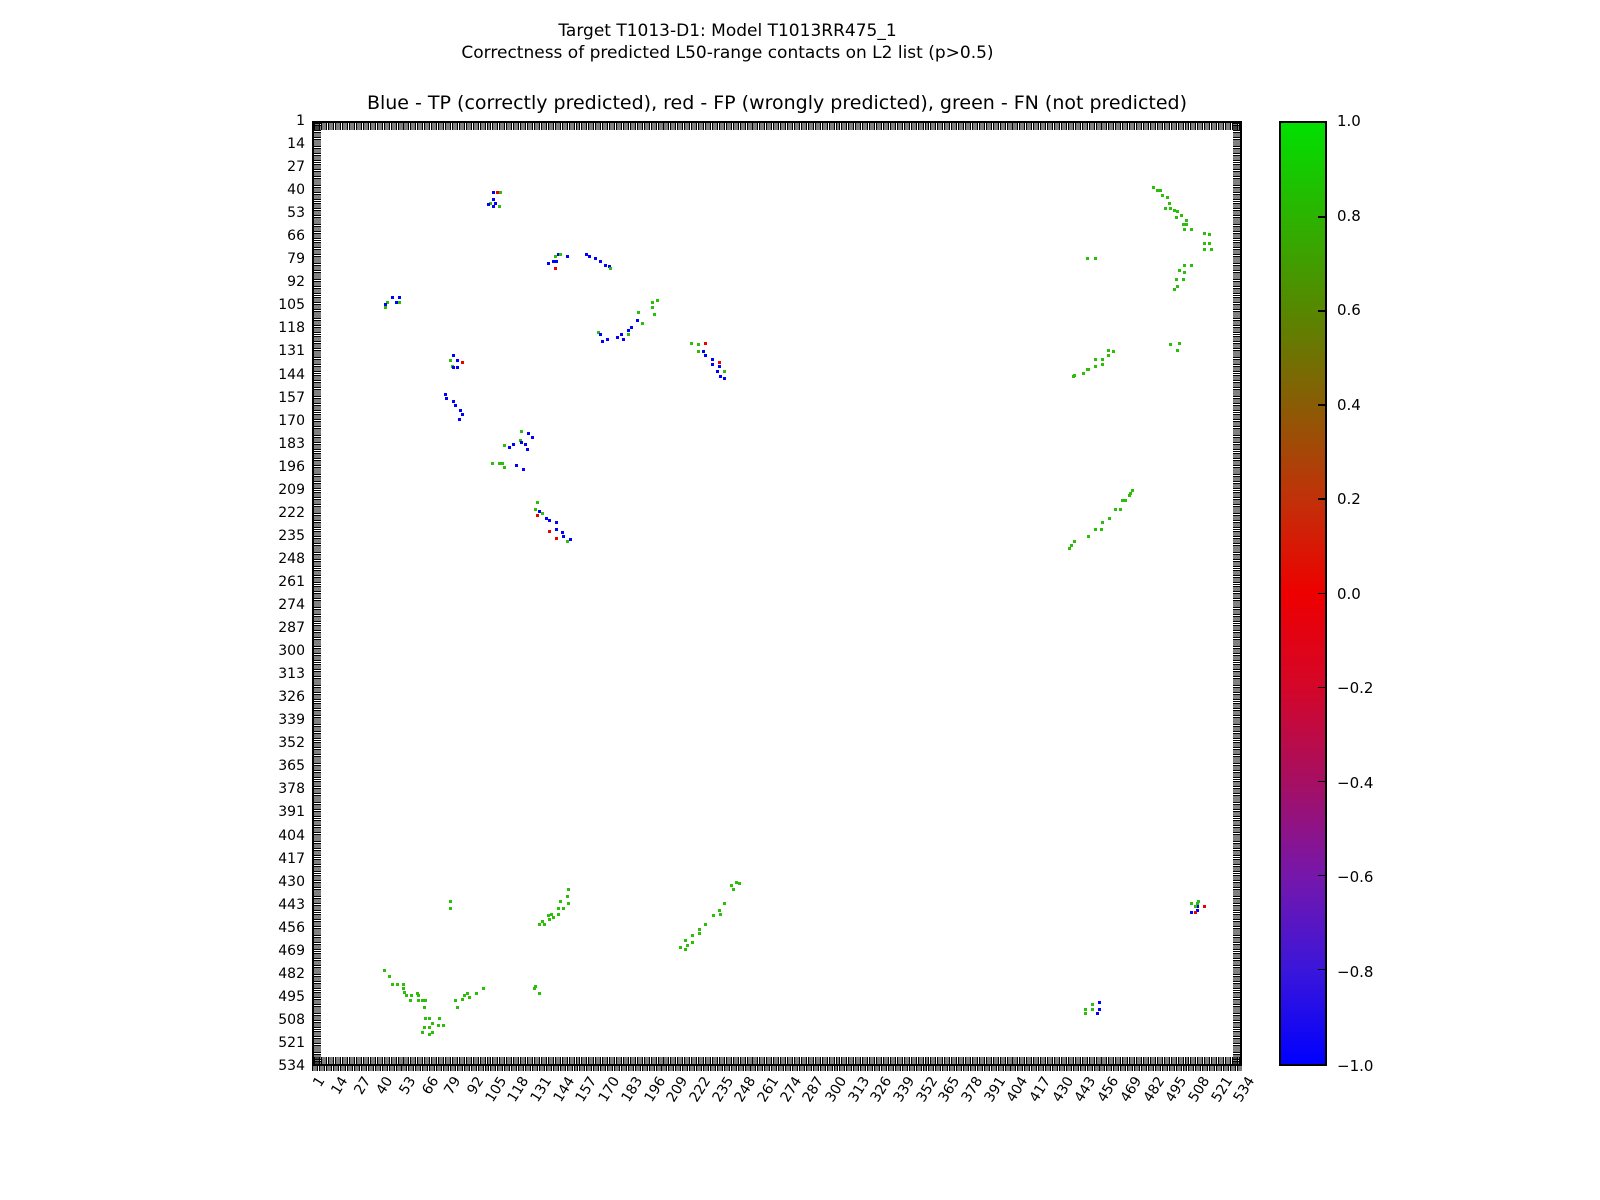 The width and height of the screenshot is (1600, 1200). Describe the element at coordinates (777, 1060) in the screenshot. I see `minor-ticks-bottom` at that location.